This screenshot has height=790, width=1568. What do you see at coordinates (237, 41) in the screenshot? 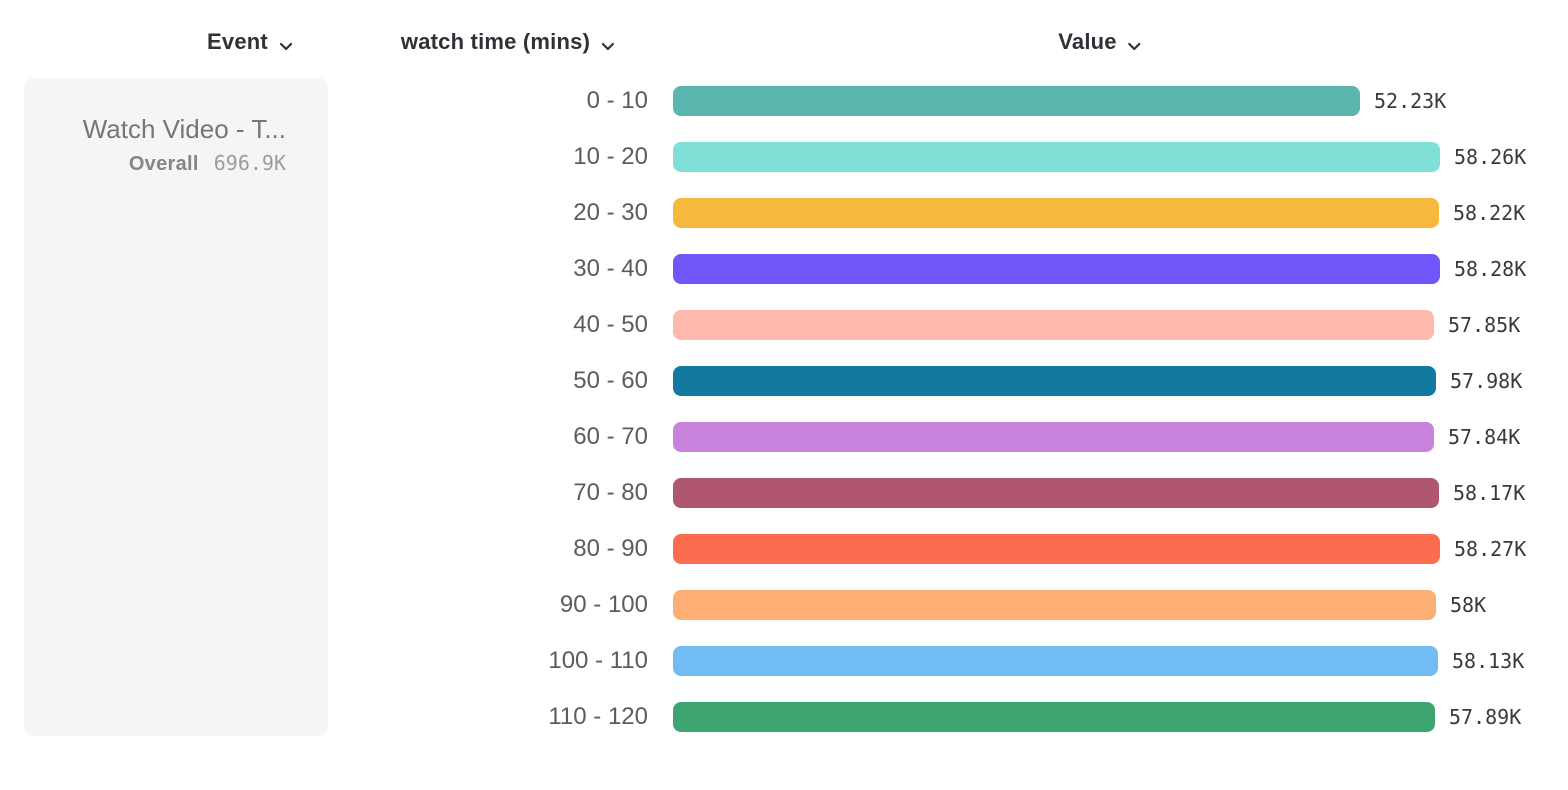
I see `event-column-label: Event` at bounding box center [237, 41].